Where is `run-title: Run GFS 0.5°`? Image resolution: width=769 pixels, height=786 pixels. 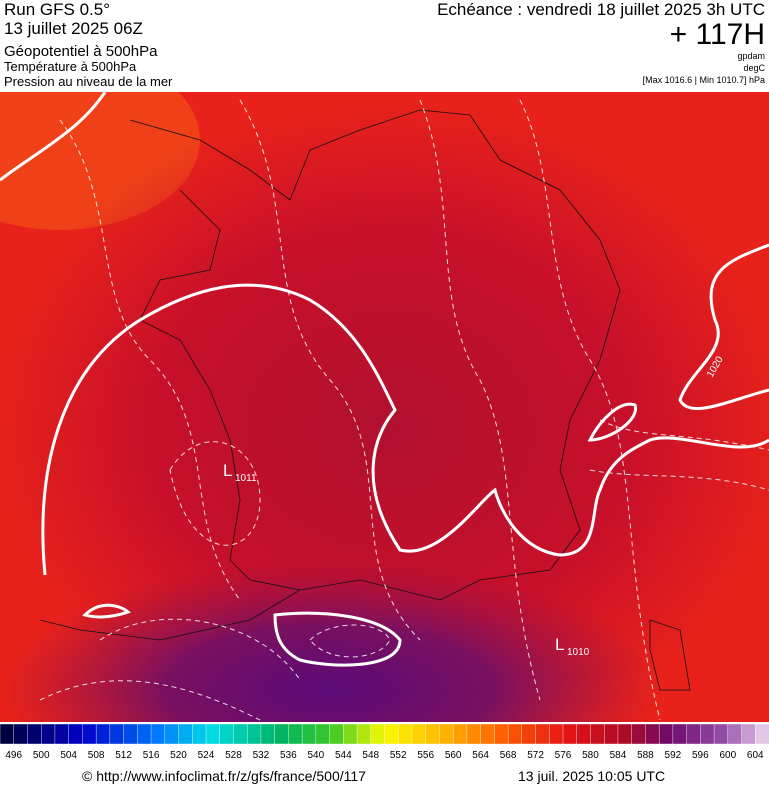
run-title: Run GFS 0.5° is located at coordinates (57, 9).